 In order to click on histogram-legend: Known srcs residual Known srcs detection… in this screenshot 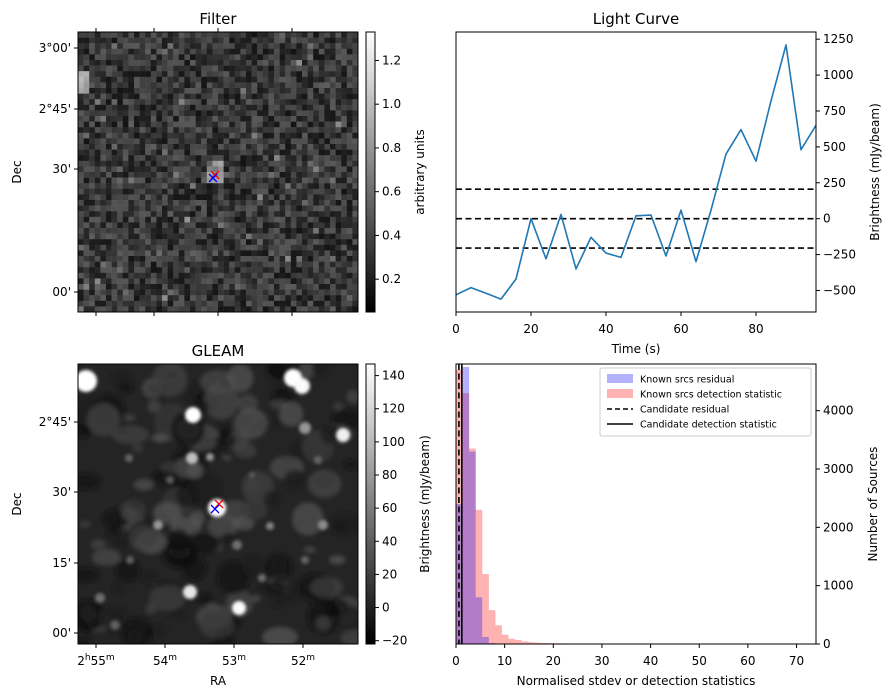, I will do `click(705, 402)`.